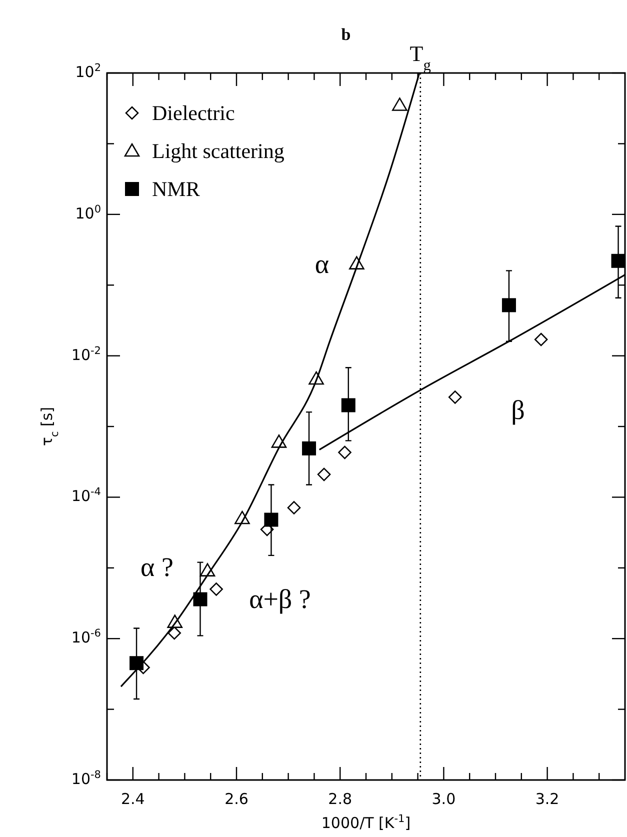  Describe the element at coordinates (86, 778) in the screenshot. I see `y-tick-label: 10$^{-8}$` at that location.